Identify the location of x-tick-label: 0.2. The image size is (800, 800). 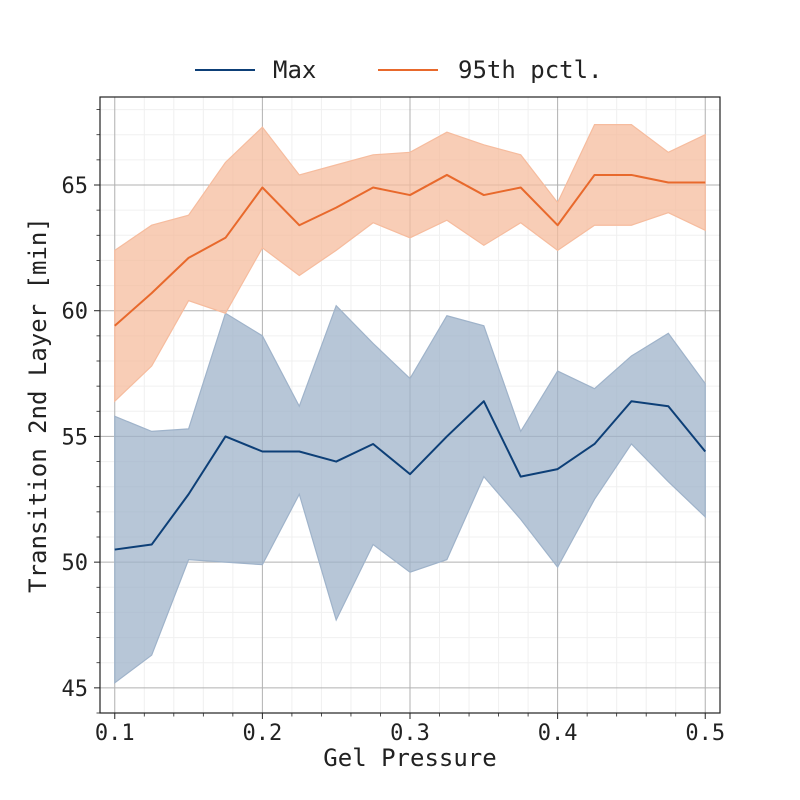
(263, 733).